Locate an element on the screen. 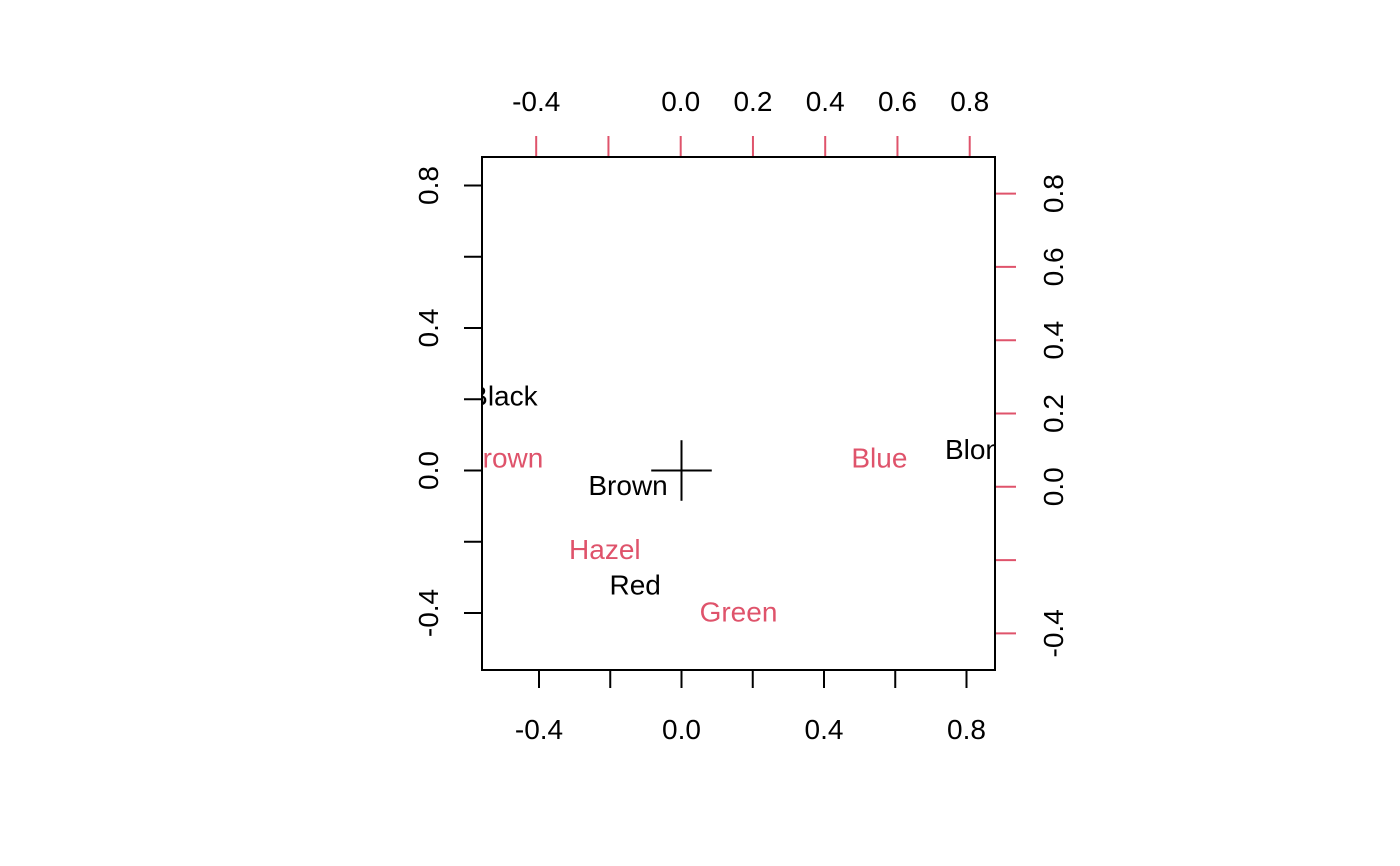 This screenshot has width=1400, height=866. bottom-axis-tick-label: -0.4 is located at coordinates (539, 729).